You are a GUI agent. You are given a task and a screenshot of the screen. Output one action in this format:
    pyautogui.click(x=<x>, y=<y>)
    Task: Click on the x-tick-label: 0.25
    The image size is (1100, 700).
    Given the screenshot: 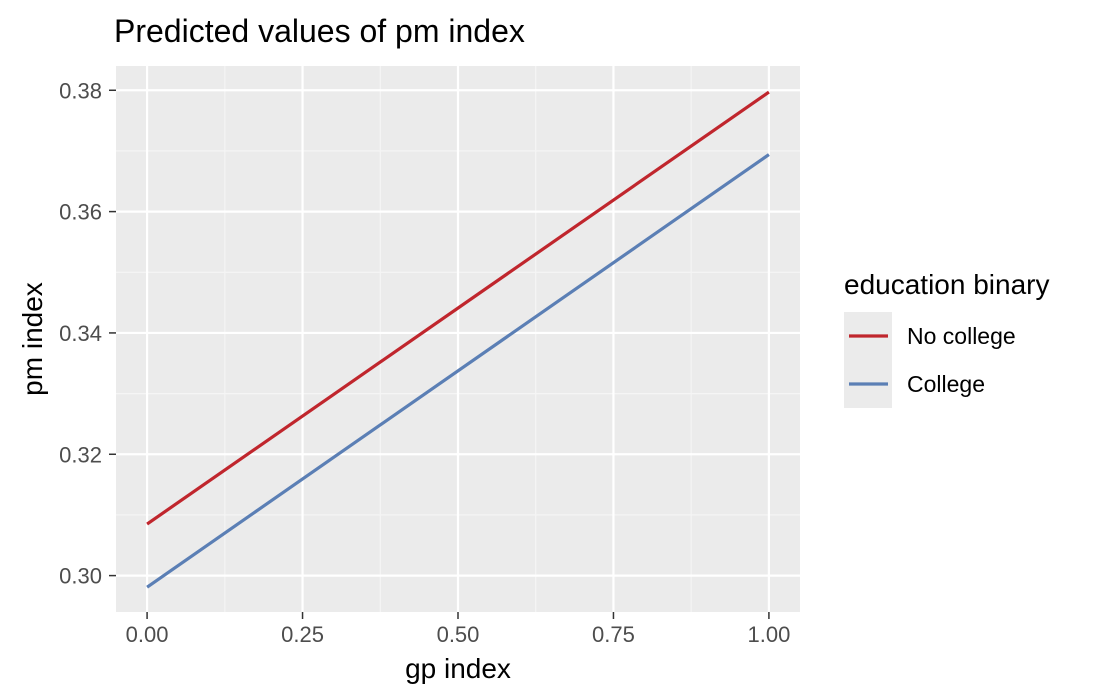 What is the action you would take?
    pyautogui.click(x=302, y=634)
    